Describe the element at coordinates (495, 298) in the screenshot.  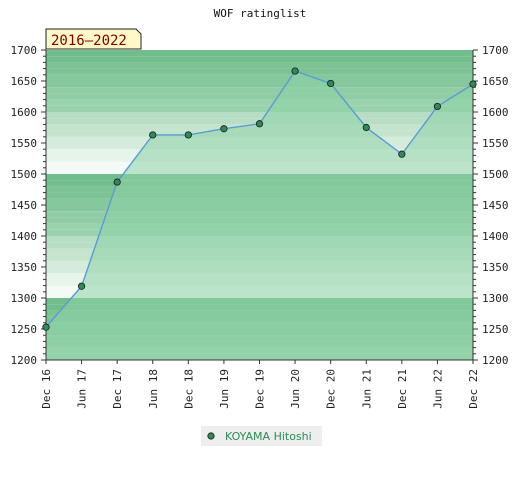
I see `y-tick-label-right: 1300` at that location.